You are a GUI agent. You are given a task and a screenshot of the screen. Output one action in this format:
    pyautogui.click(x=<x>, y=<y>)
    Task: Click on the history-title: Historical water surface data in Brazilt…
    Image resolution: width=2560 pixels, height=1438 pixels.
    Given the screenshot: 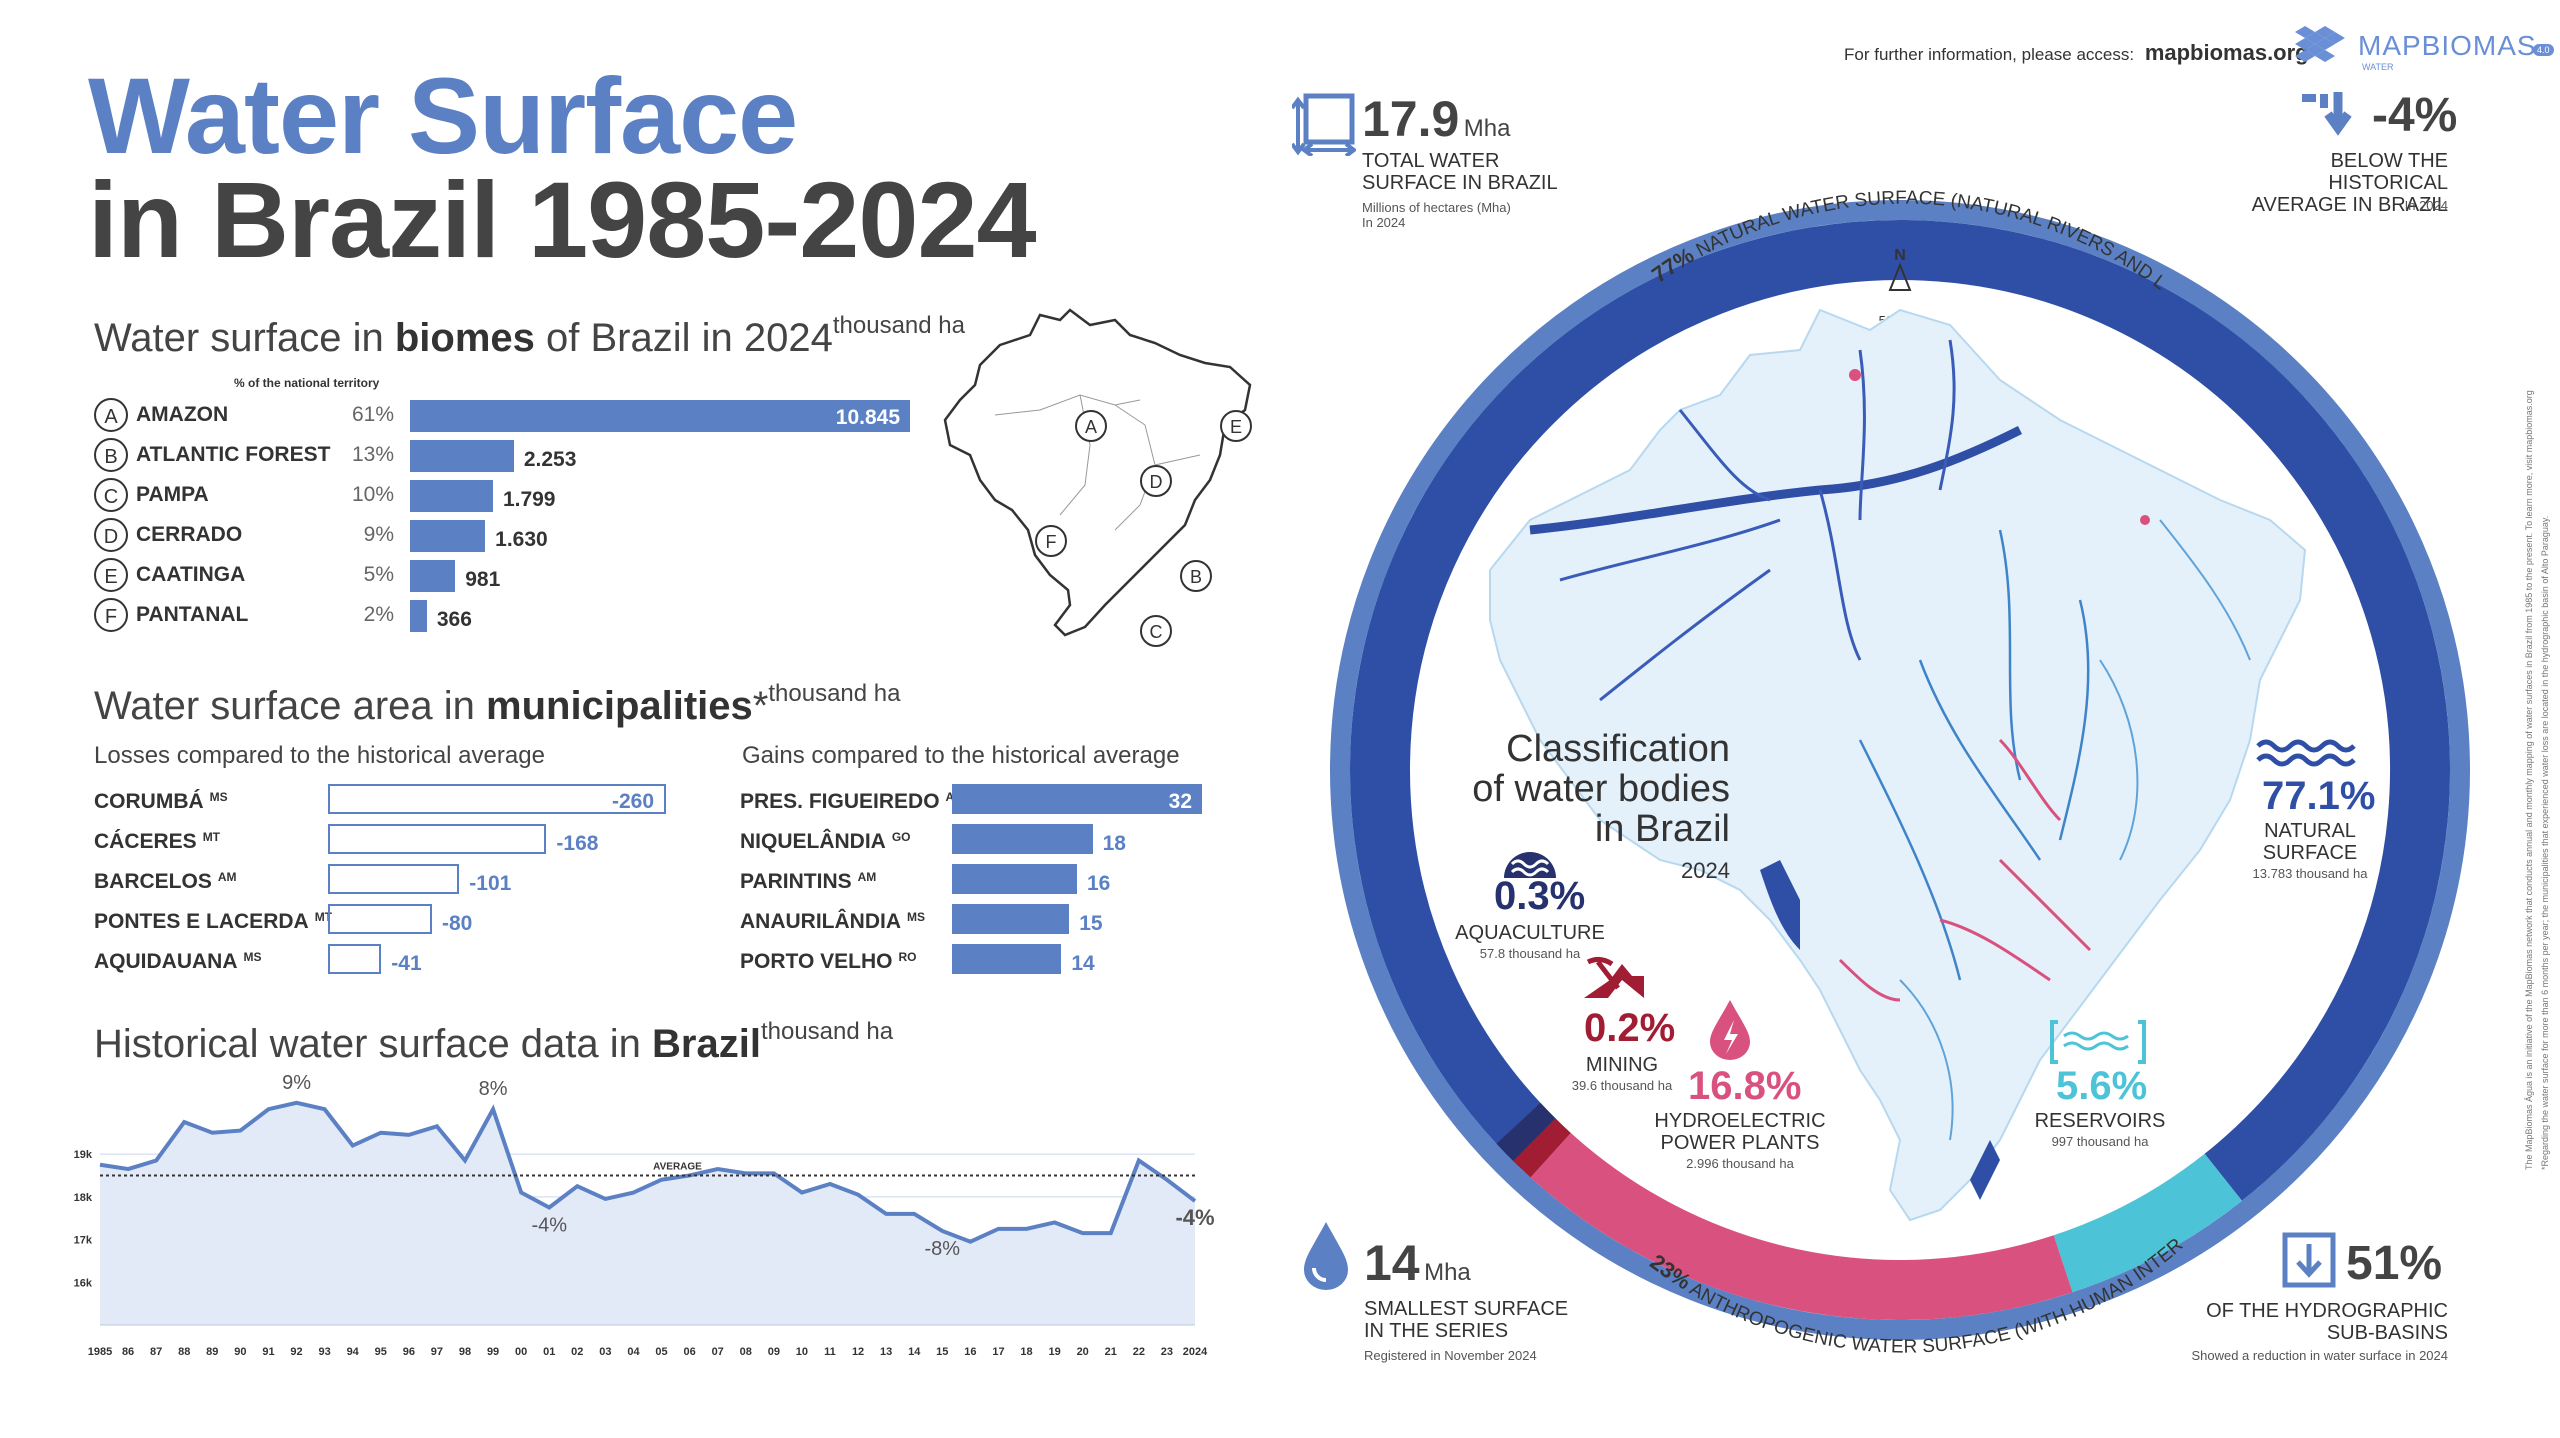 What is the action you would take?
    pyautogui.click(x=494, y=1042)
    